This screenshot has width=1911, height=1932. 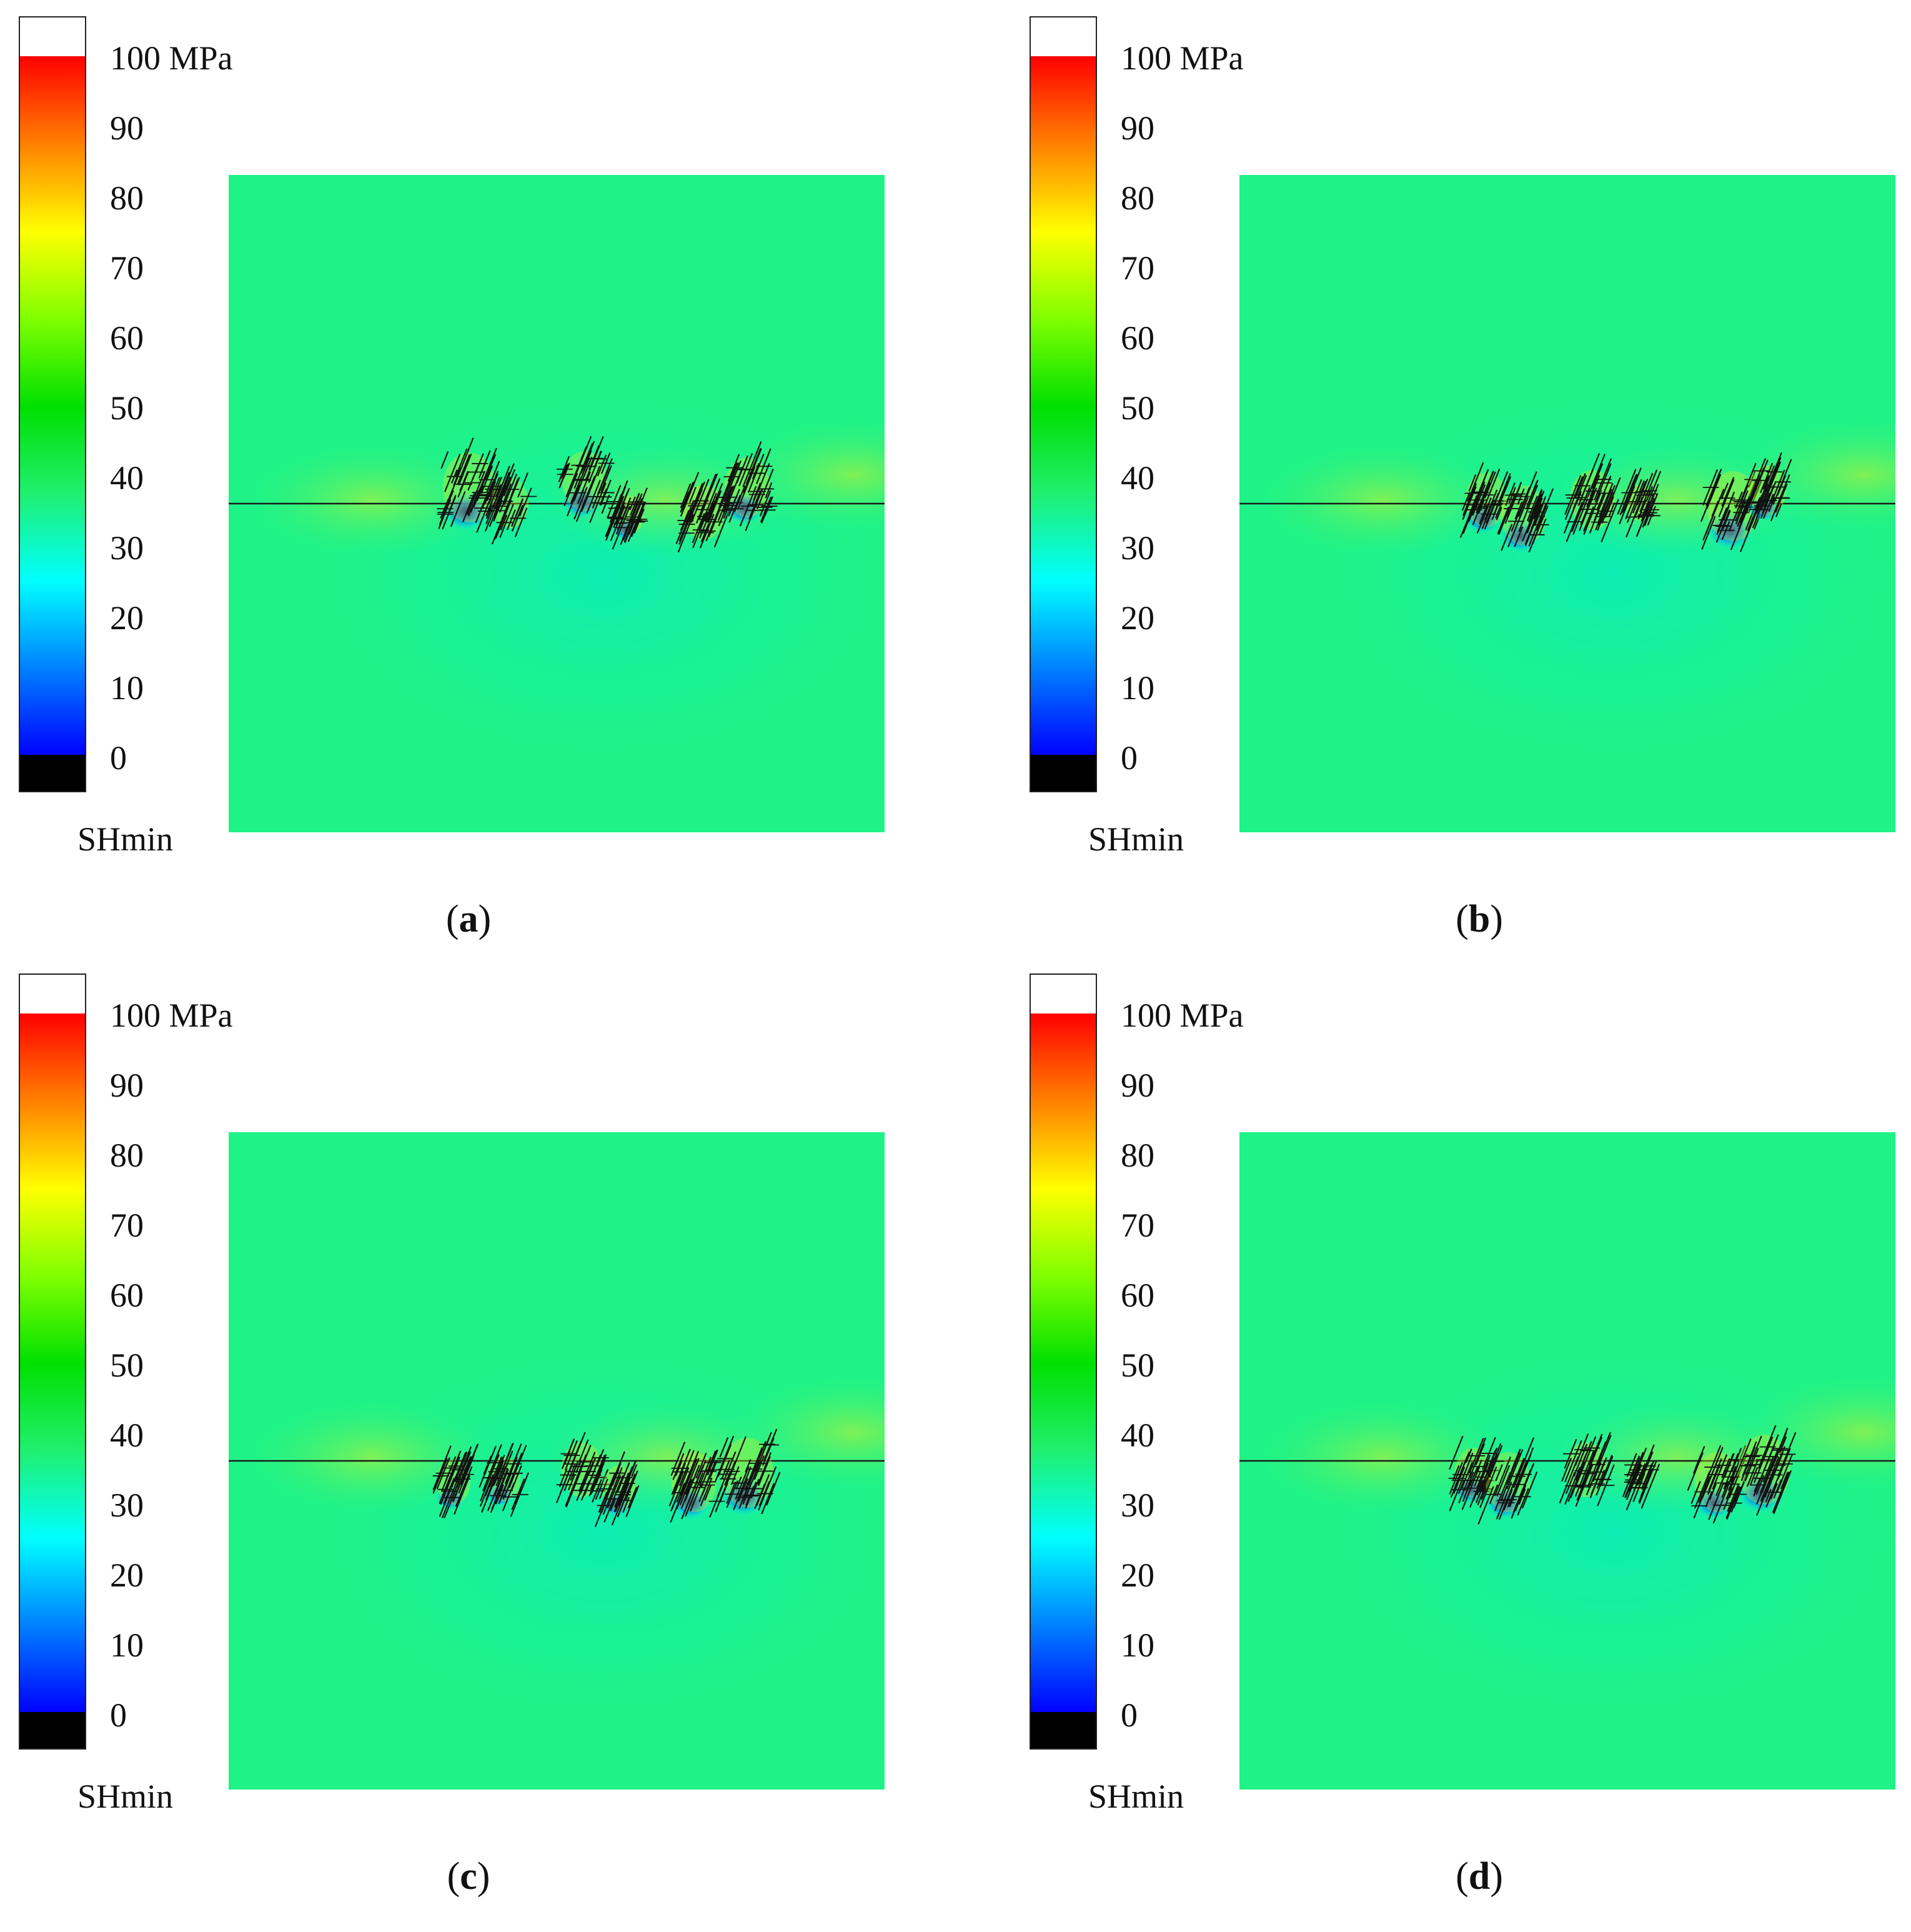 I want to click on colorbar-tick-label: 90, so click(x=127, y=1085).